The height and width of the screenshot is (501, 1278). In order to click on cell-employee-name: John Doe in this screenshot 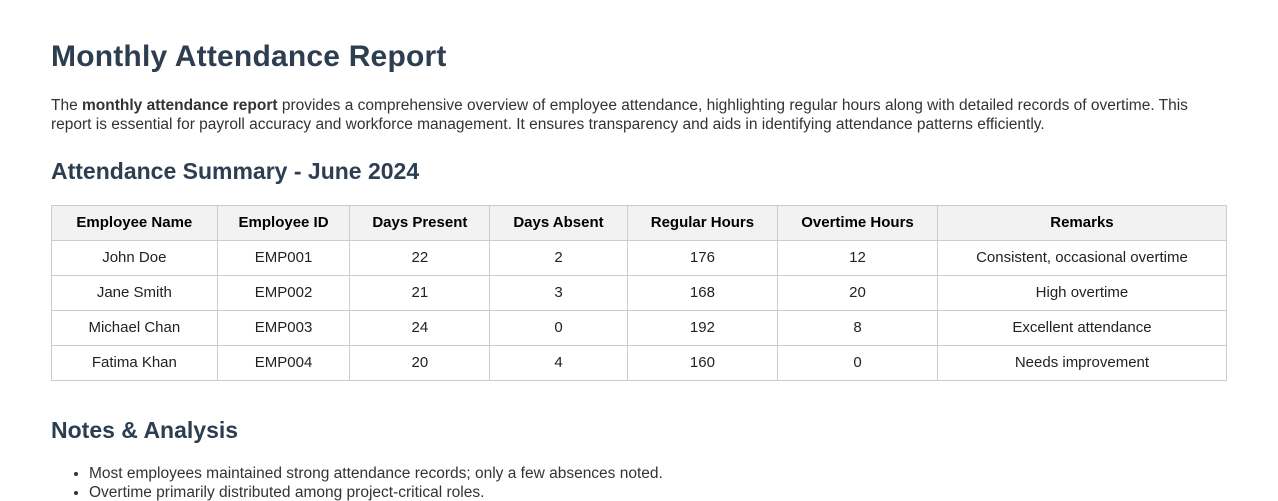, I will do `click(134, 258)`.